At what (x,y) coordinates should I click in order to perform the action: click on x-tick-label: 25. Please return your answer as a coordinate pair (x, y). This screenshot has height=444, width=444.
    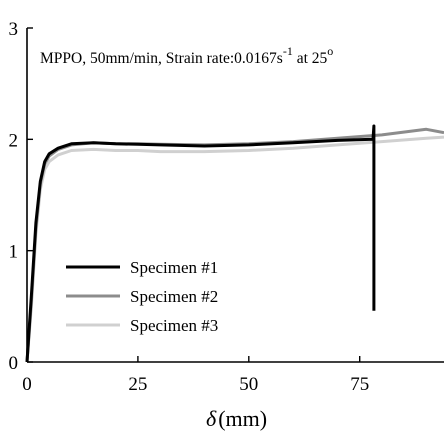
    Looking at the image, I should click on (137, 384).